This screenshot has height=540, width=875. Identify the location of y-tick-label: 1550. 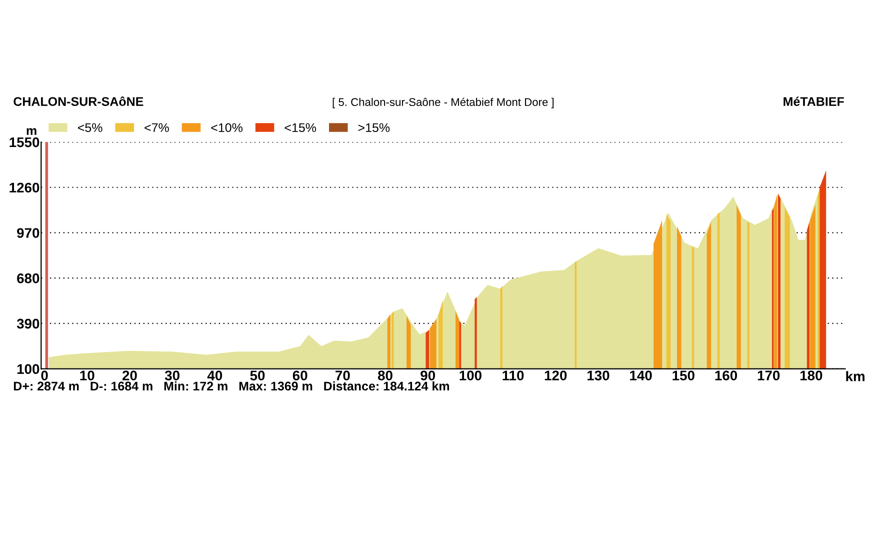
(25, 142).